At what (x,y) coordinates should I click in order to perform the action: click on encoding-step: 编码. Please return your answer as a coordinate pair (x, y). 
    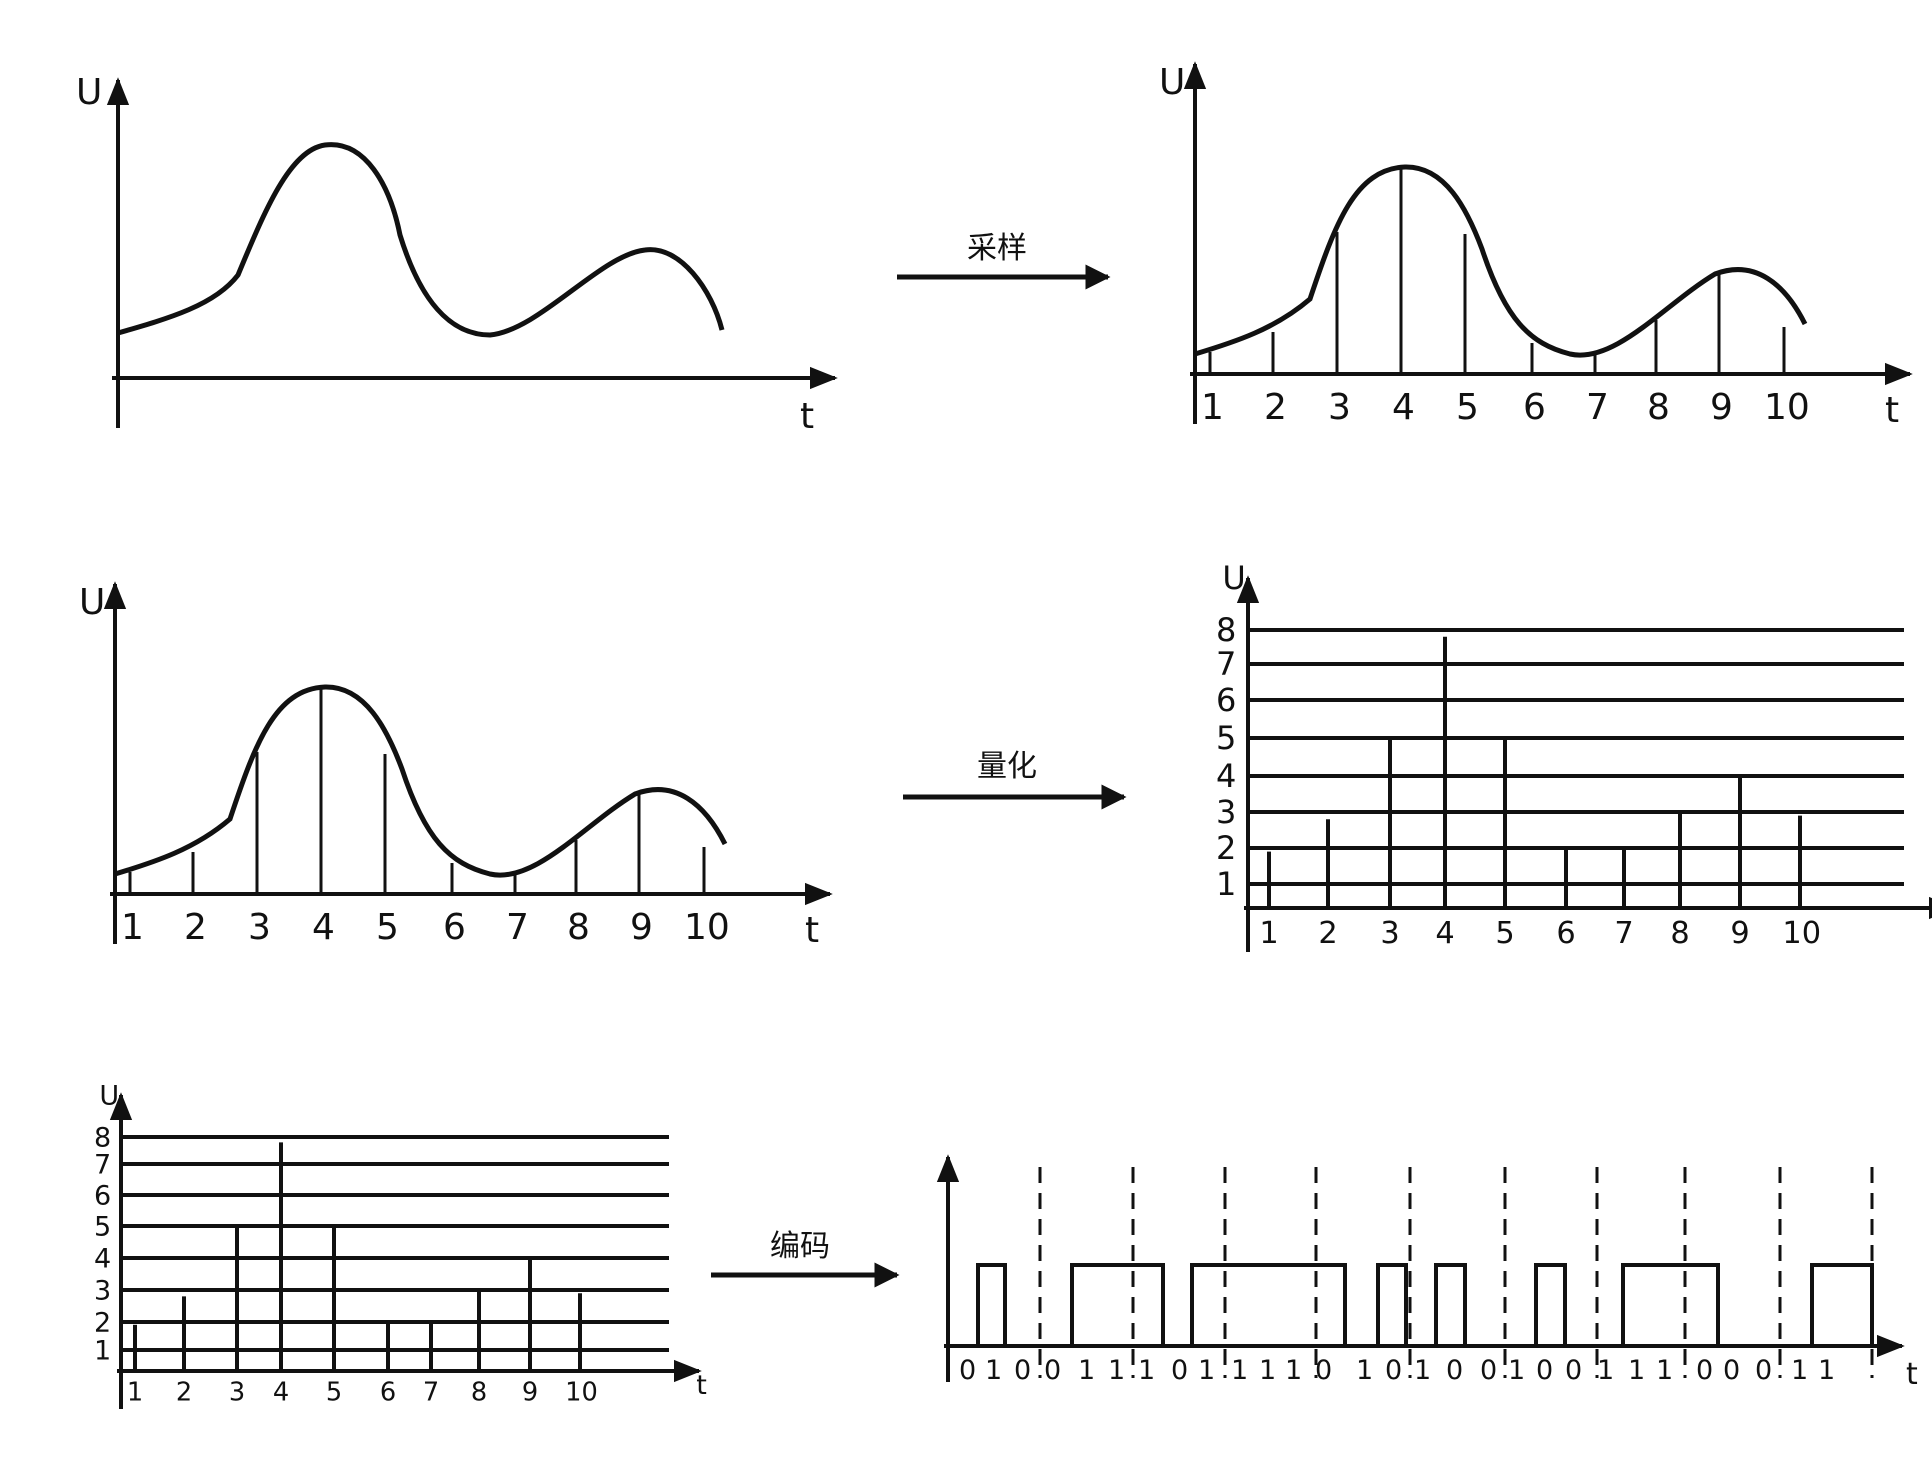
    Looking at the image, I should click on (805, 1258).